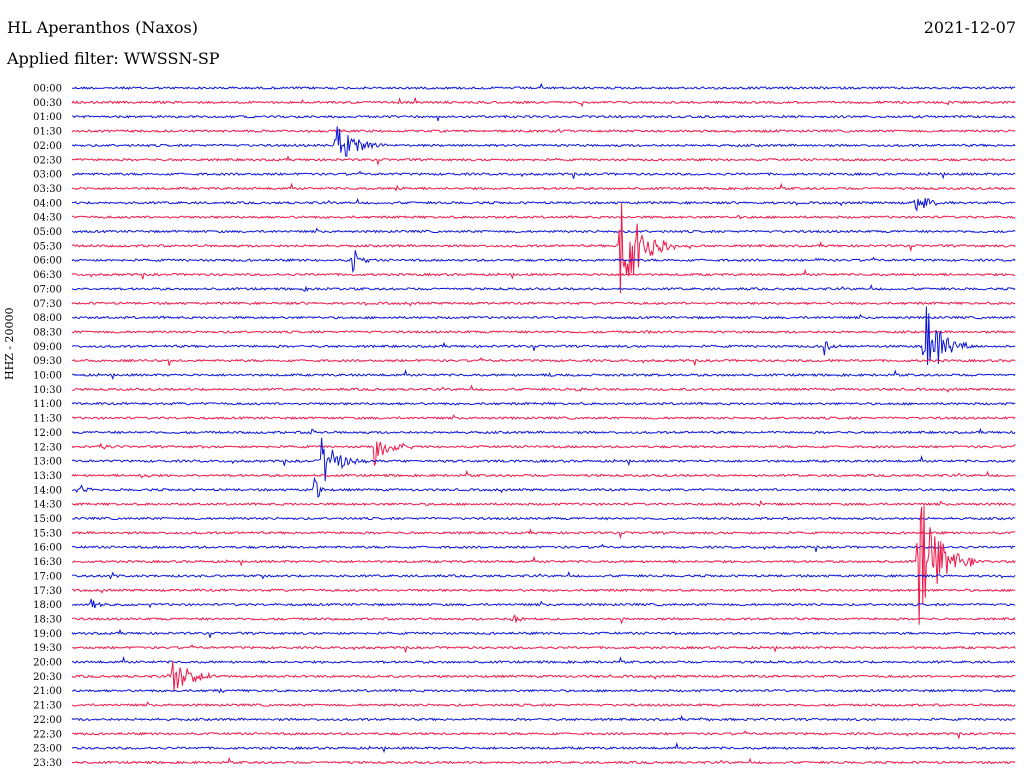 This screenshot has width=1024, height=780. What do you see at coordinates (47, 462) in the screenshot?
I see `tick-label: 13:00` at bounding box center [47, 462].